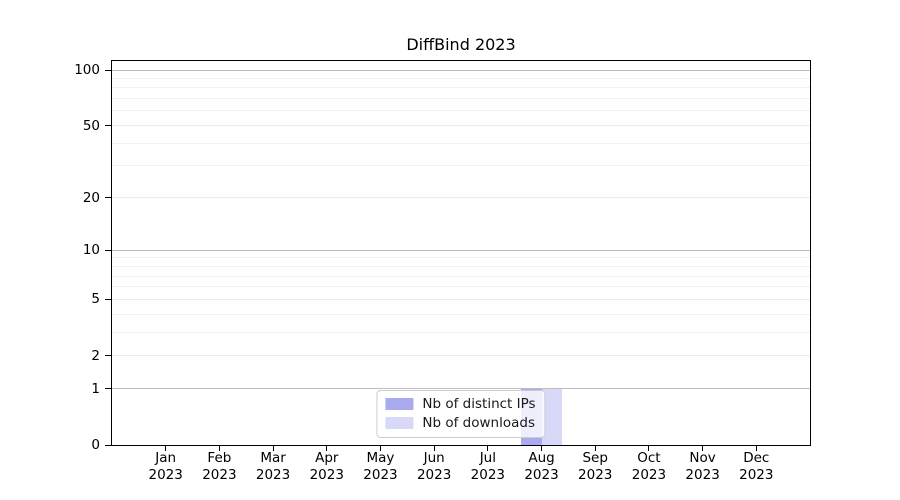 Image resolution: width=900 pixels, height=500 pixels. What do you see at coordinates (399, 404) in the screenshot?
I see `legend-swatch-distinct-ips` at bounding box center [399, 404].